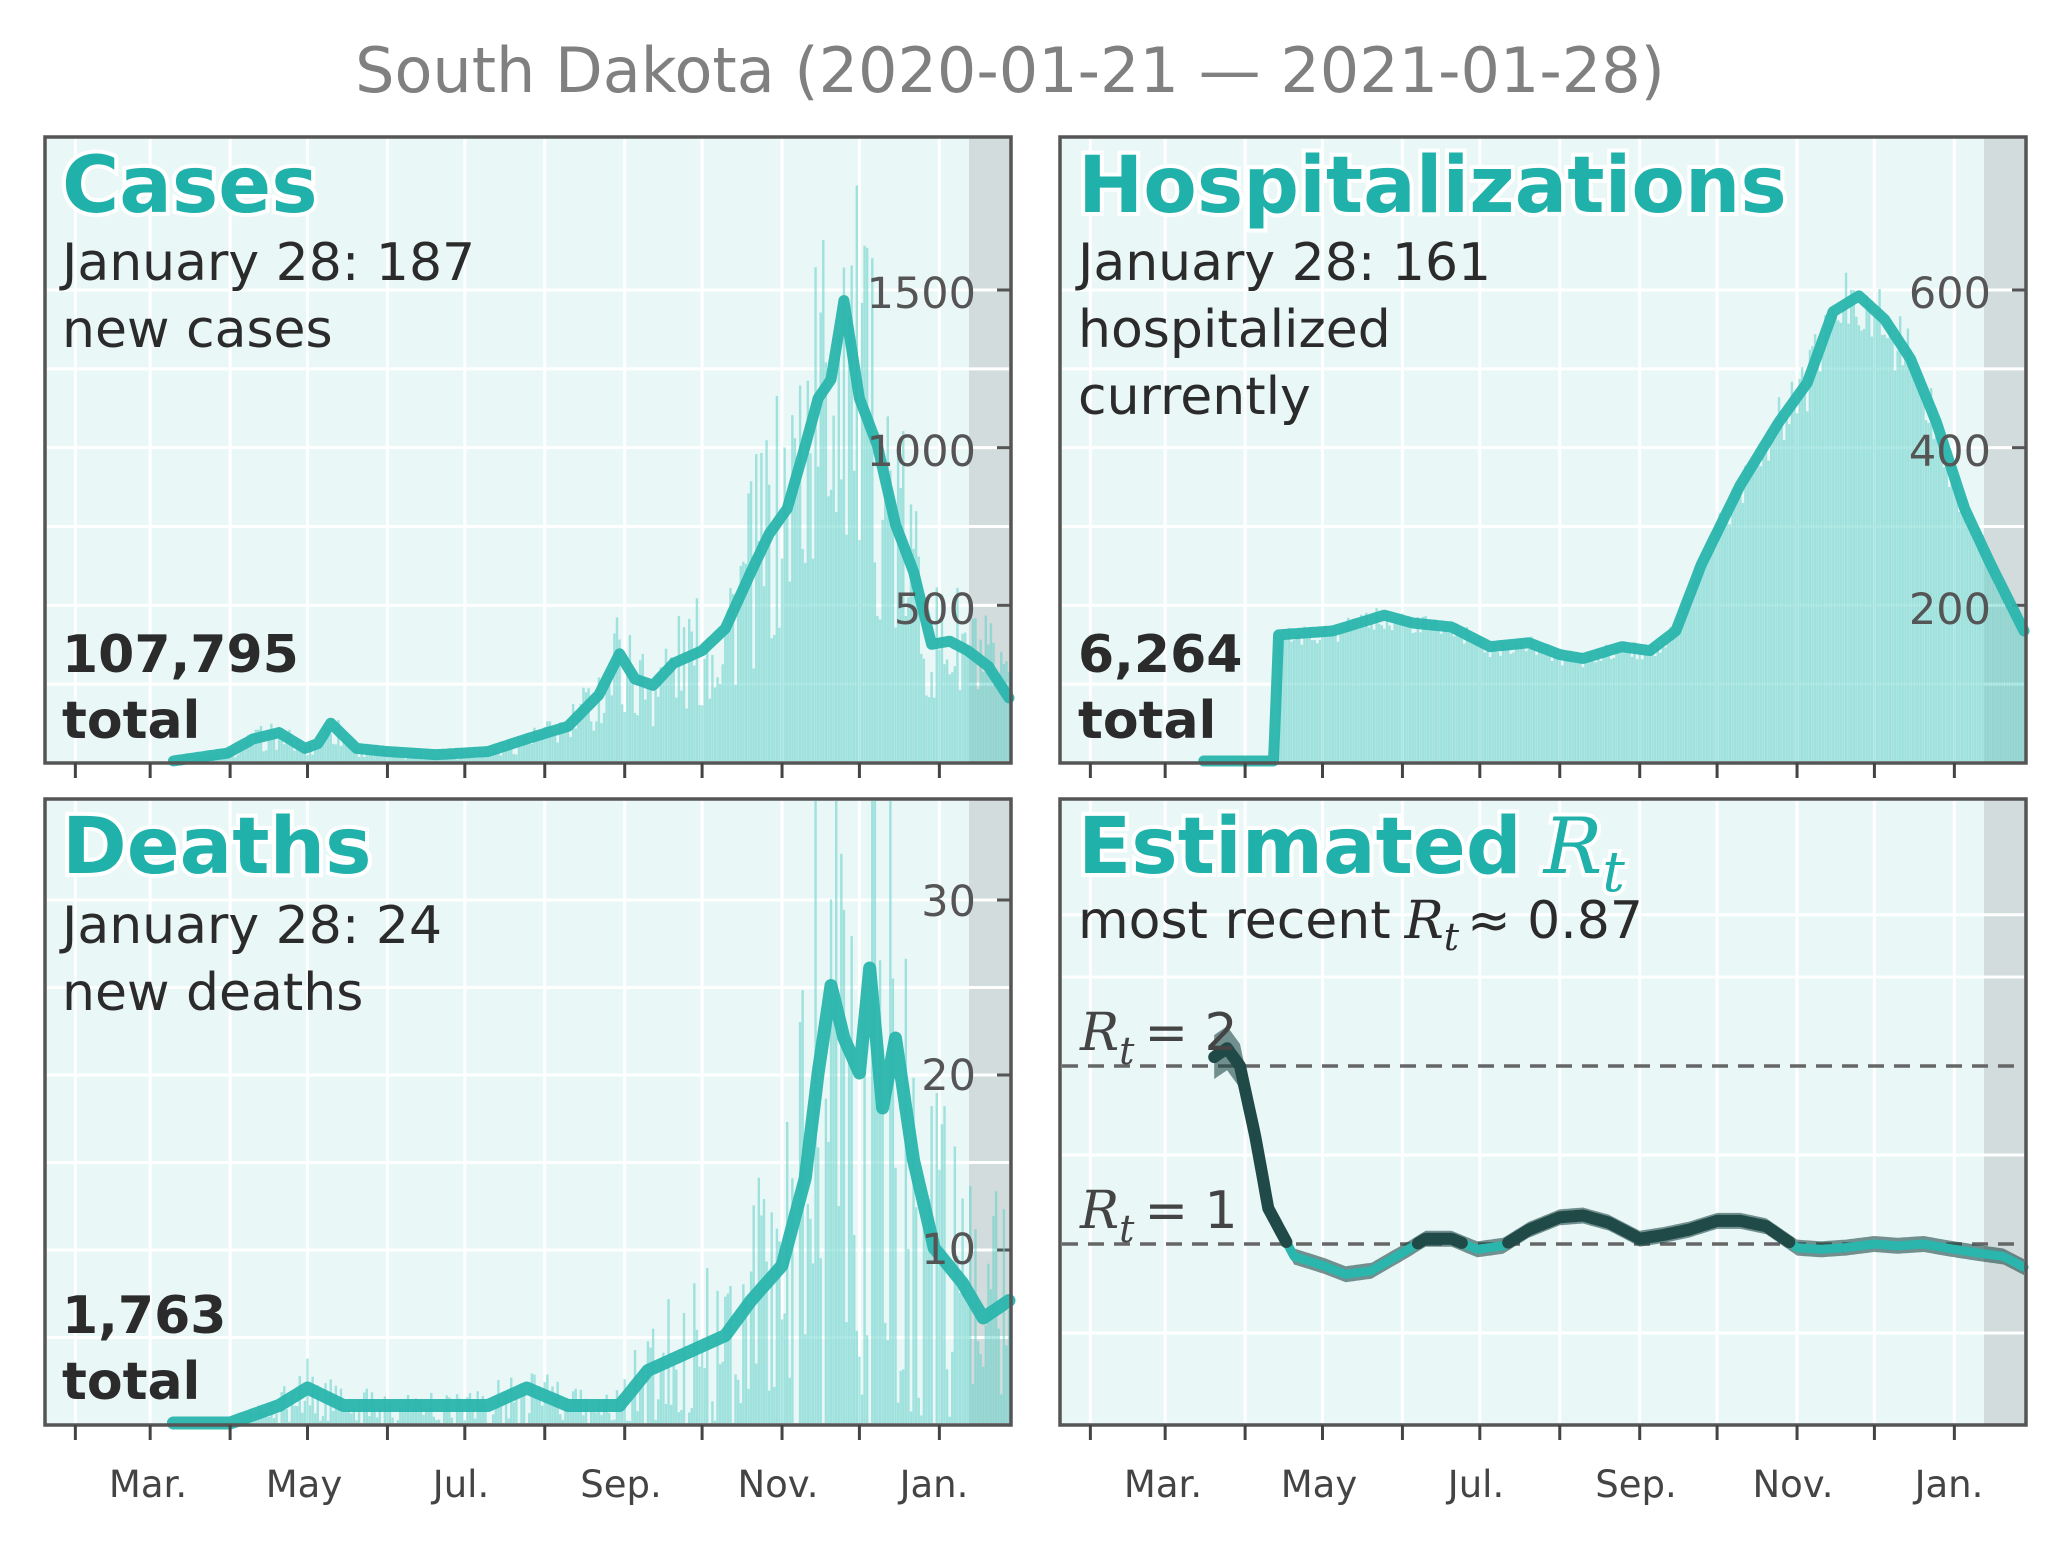 The height and width of the screenshot is (1543, 2061). Describe the element at coordinates (777, 1484) in the screenshot. I see `x-tick-label-left: Nov.` at that location.